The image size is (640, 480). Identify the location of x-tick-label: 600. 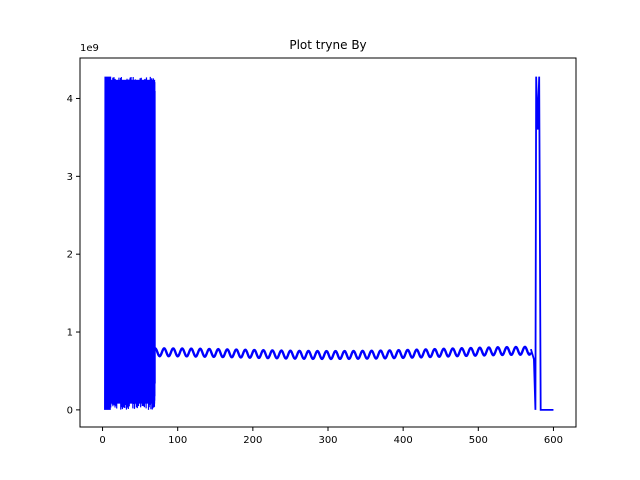
(553, 440).